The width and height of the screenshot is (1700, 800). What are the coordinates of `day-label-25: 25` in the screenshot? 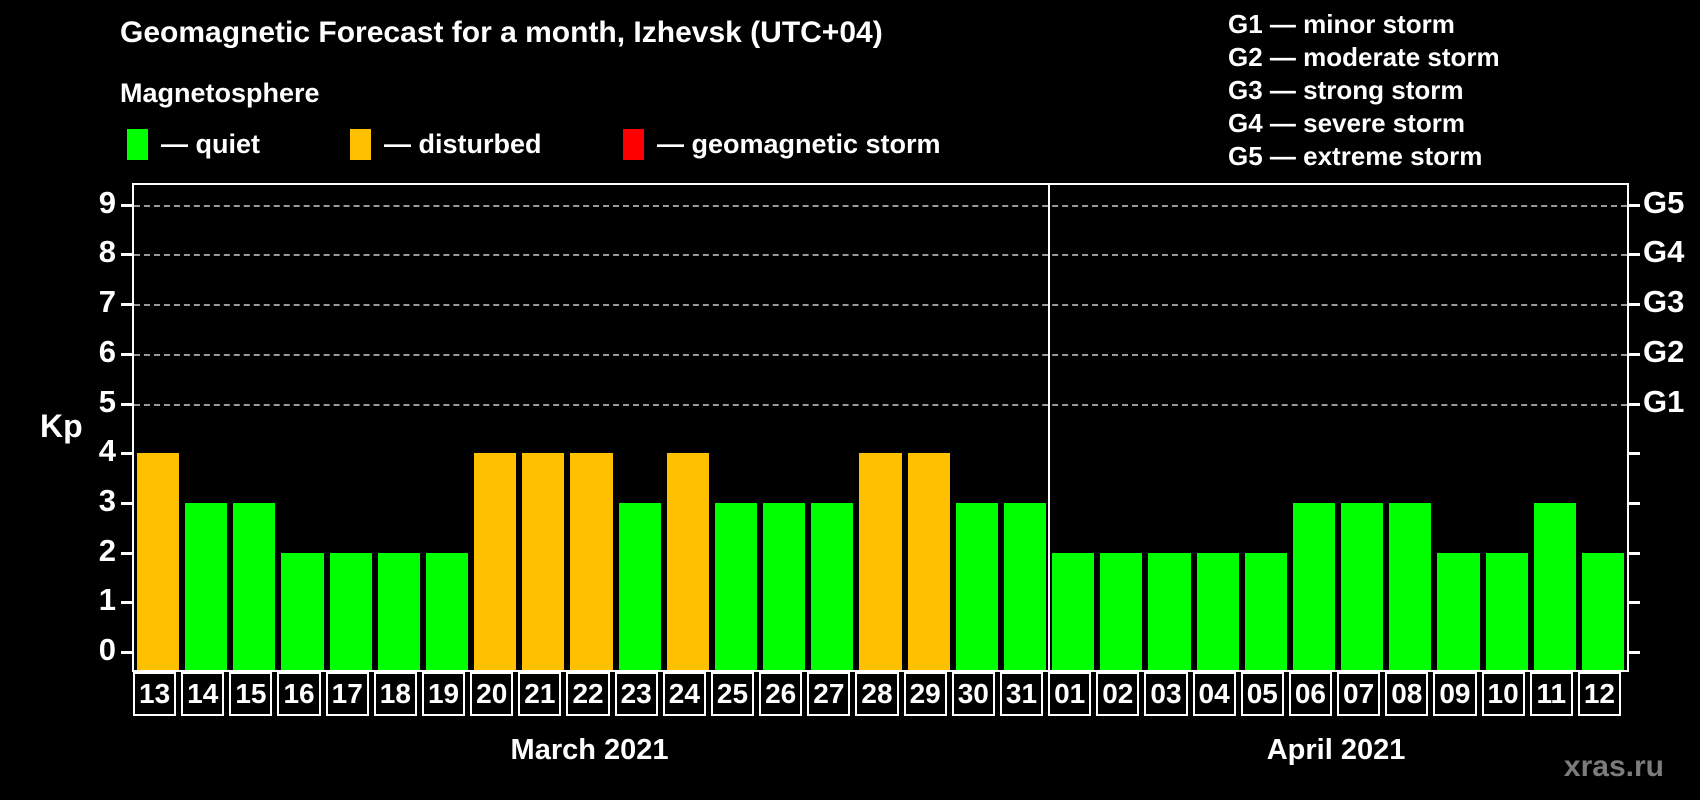 It's located at (732, 694).